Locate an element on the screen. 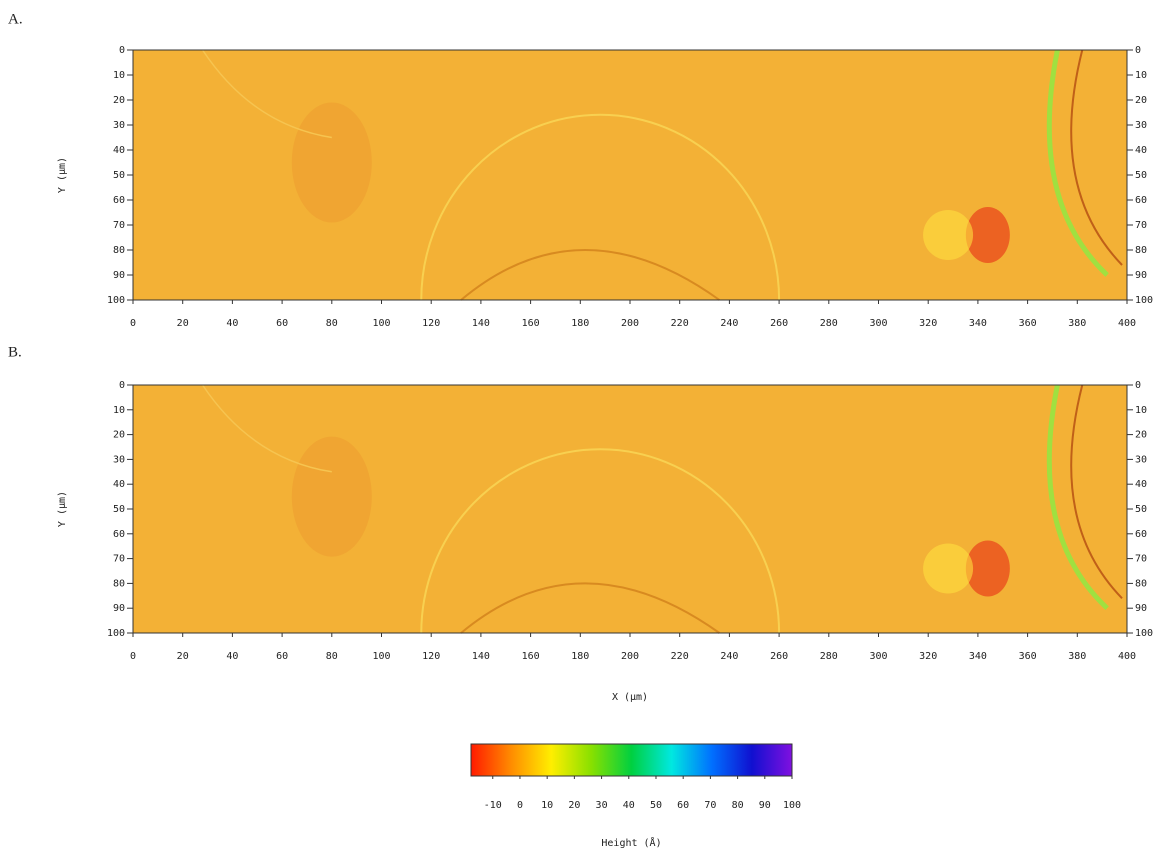 The height and width of the screenshot is (857, 1173). panel-title: B. is located at coordinates (15, 352).